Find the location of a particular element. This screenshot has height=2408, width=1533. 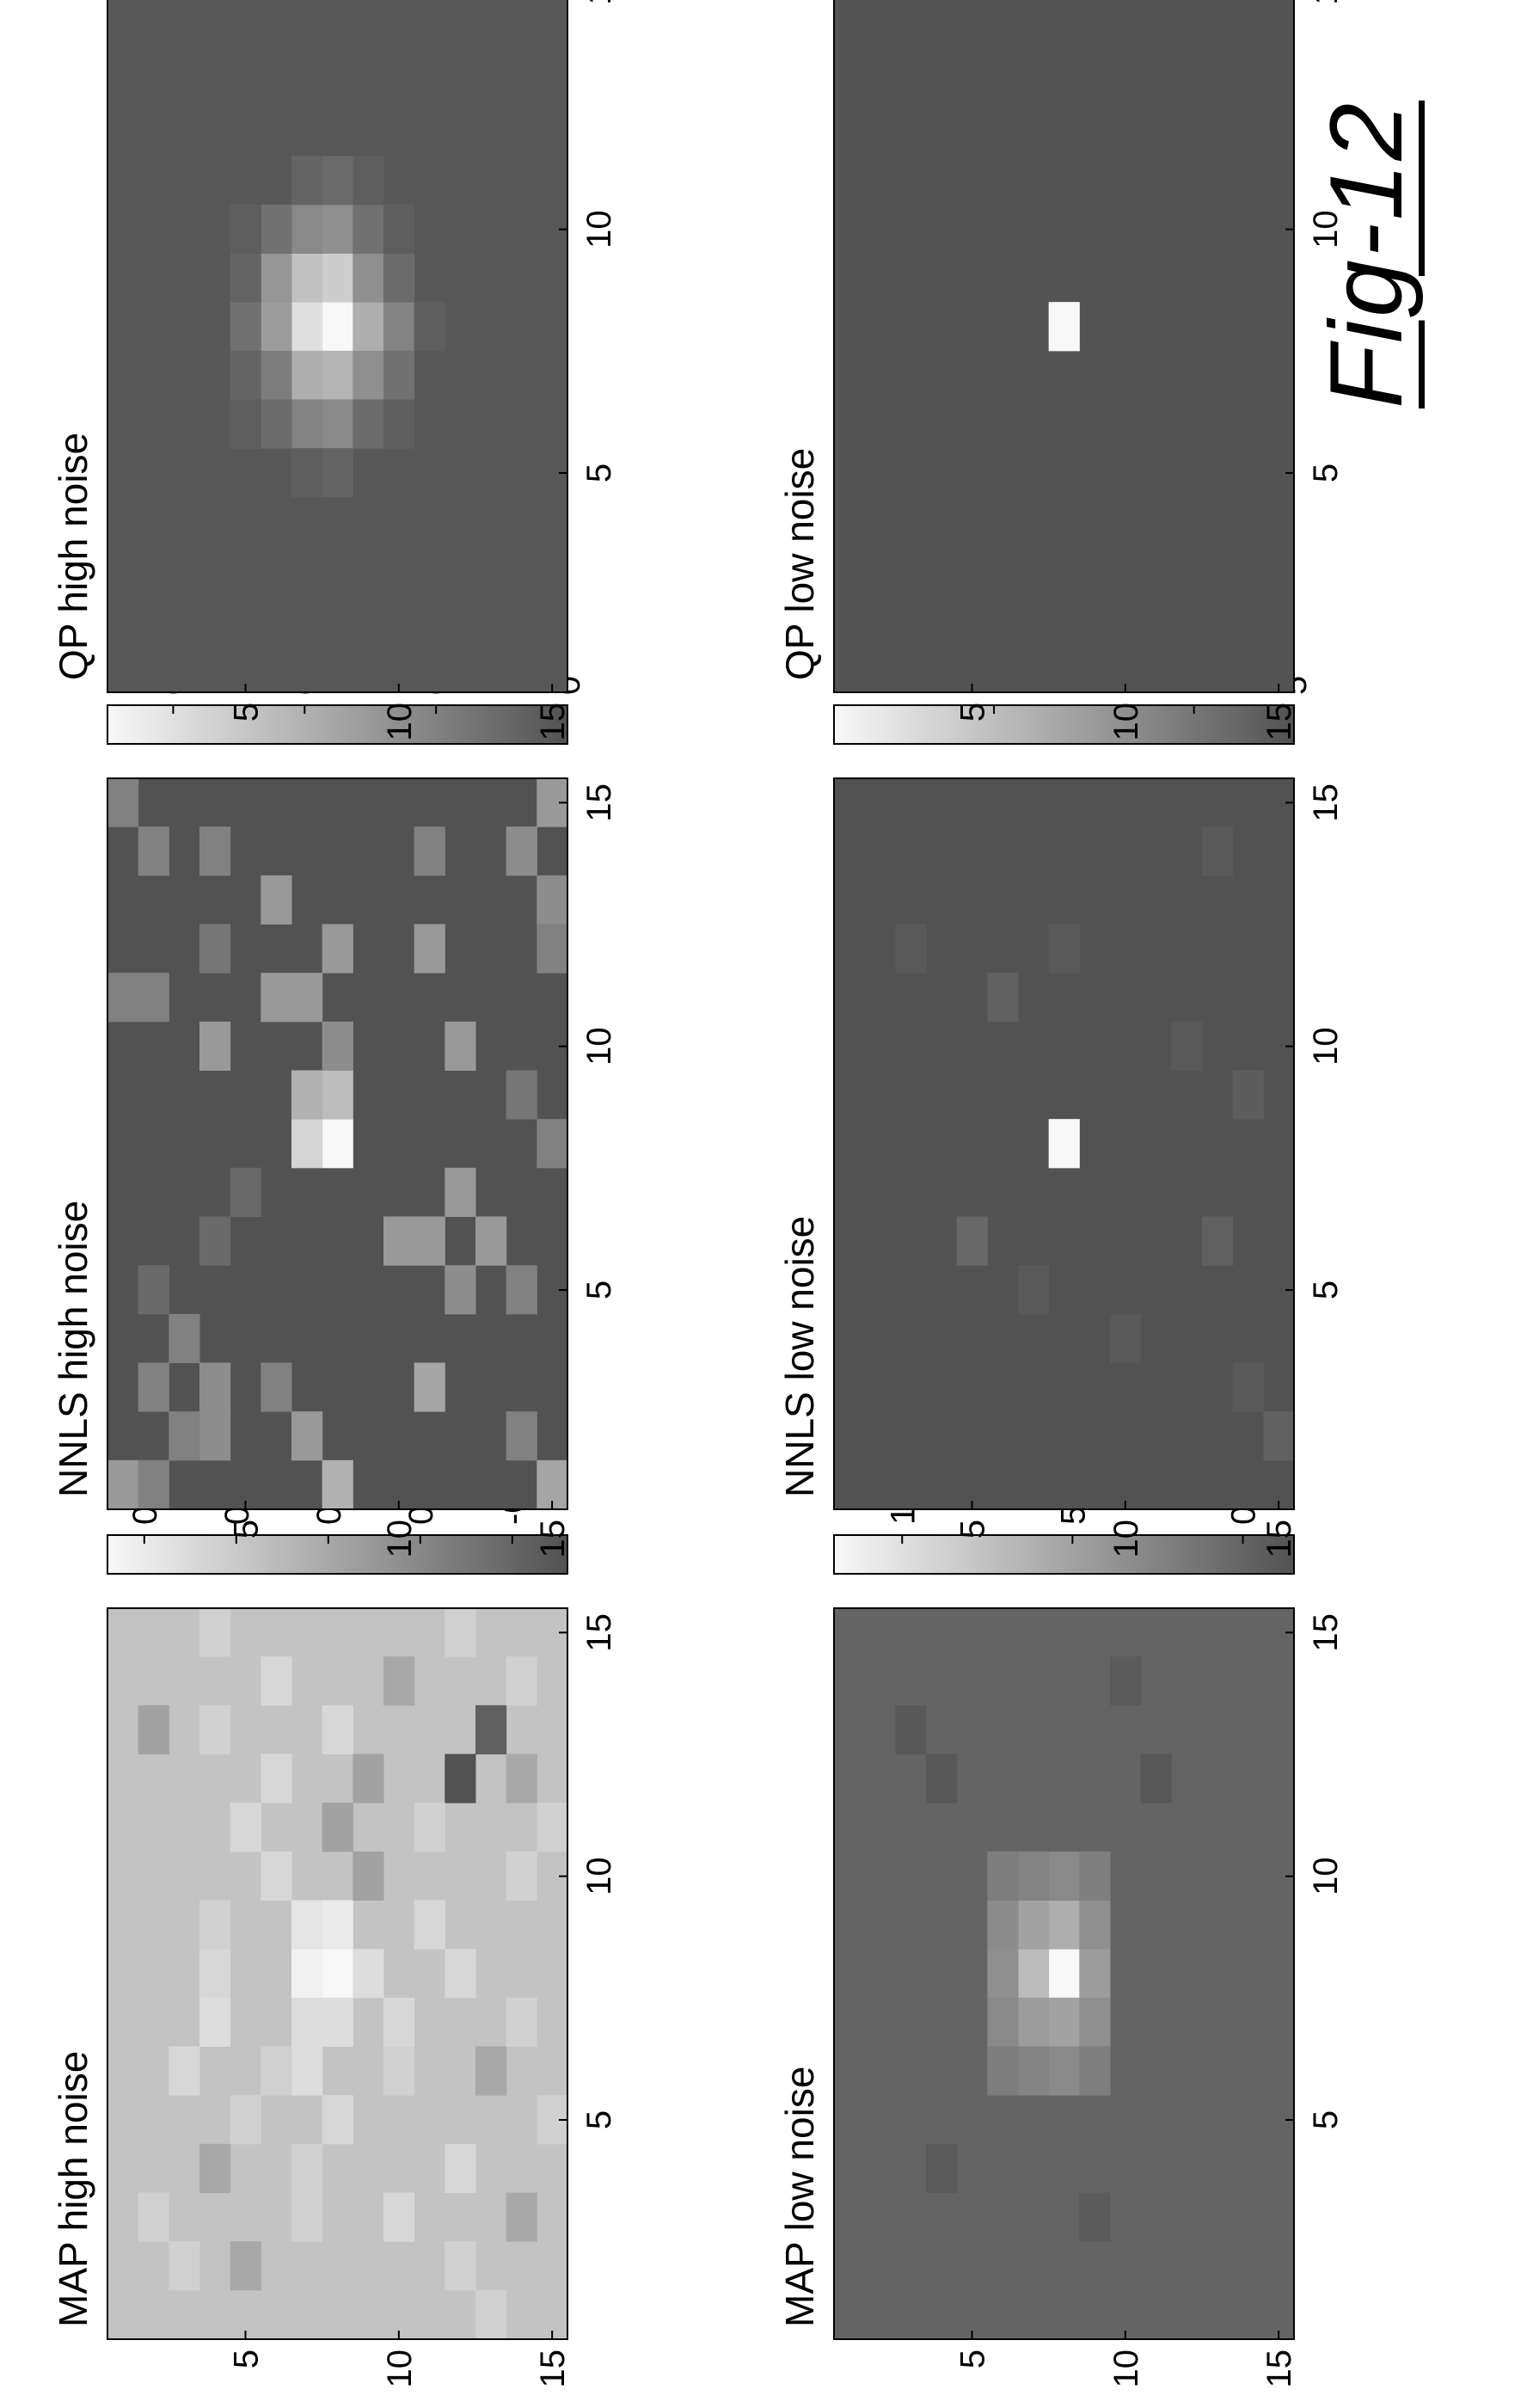

x-tick-label: 15 is located at coordinates (599, 803).